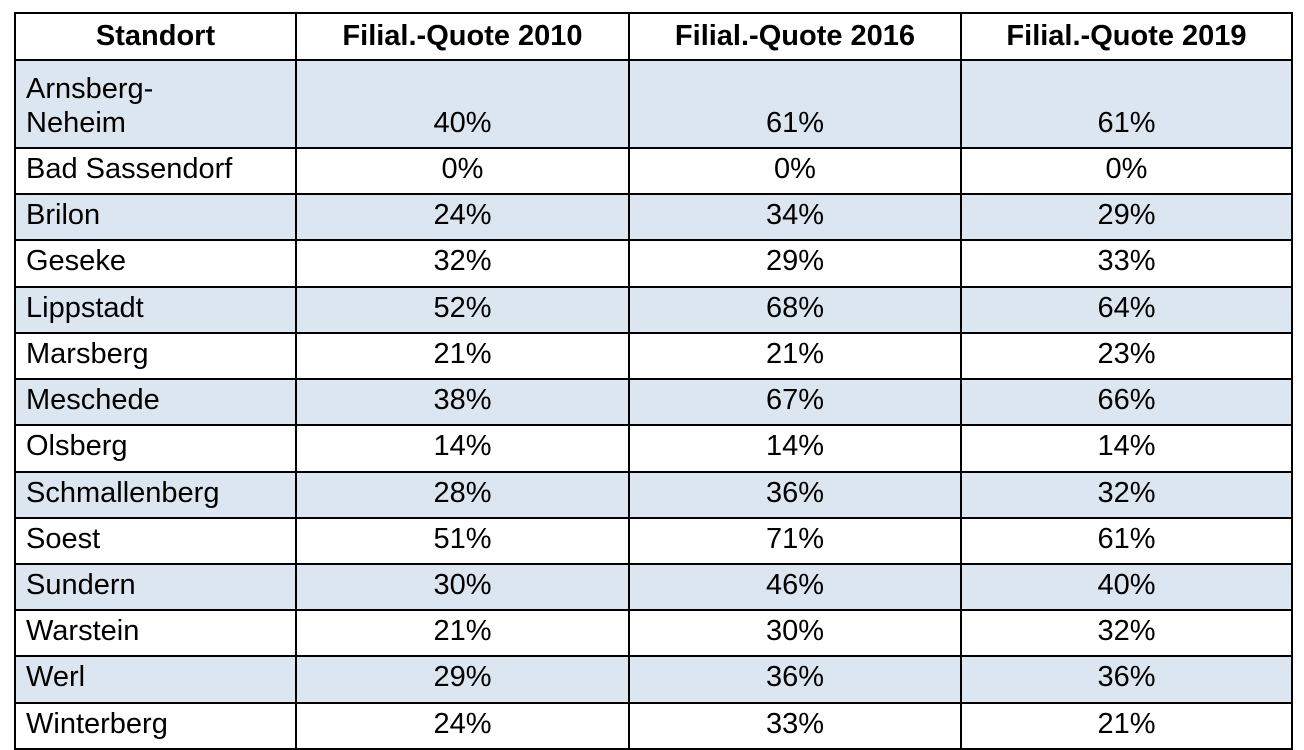  I want to click on table-row: Bad Sassendorf 0% 0% 0%, so click(653, 171).